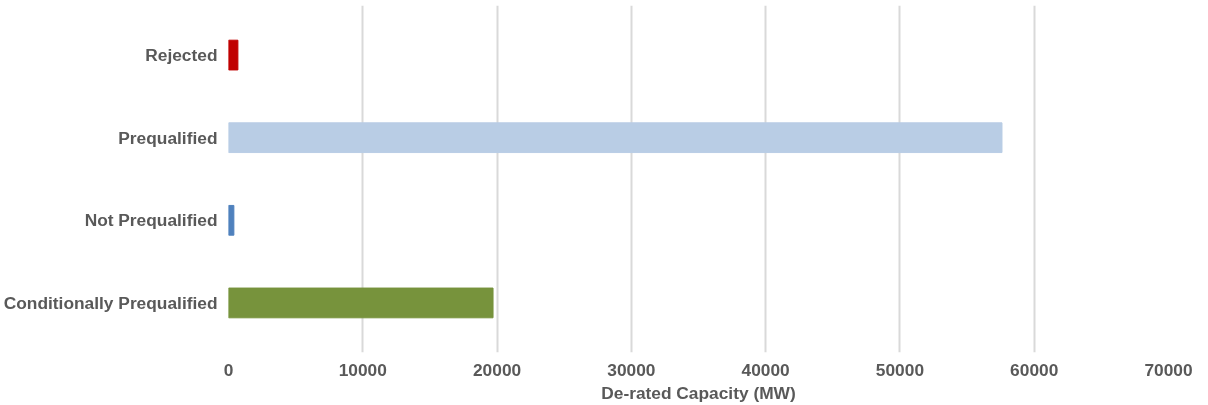 The height and width of the screenshot is (405, 1208). I want to click on x-tick-label: 70000, so click(1168, 369).